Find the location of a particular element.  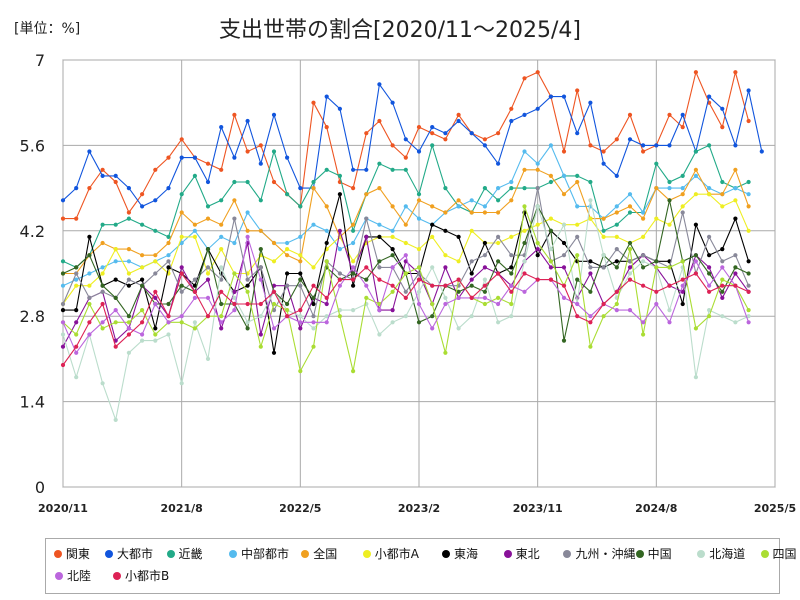

legend-label: 九州・沖縄 is located at coordinates (605, 554).